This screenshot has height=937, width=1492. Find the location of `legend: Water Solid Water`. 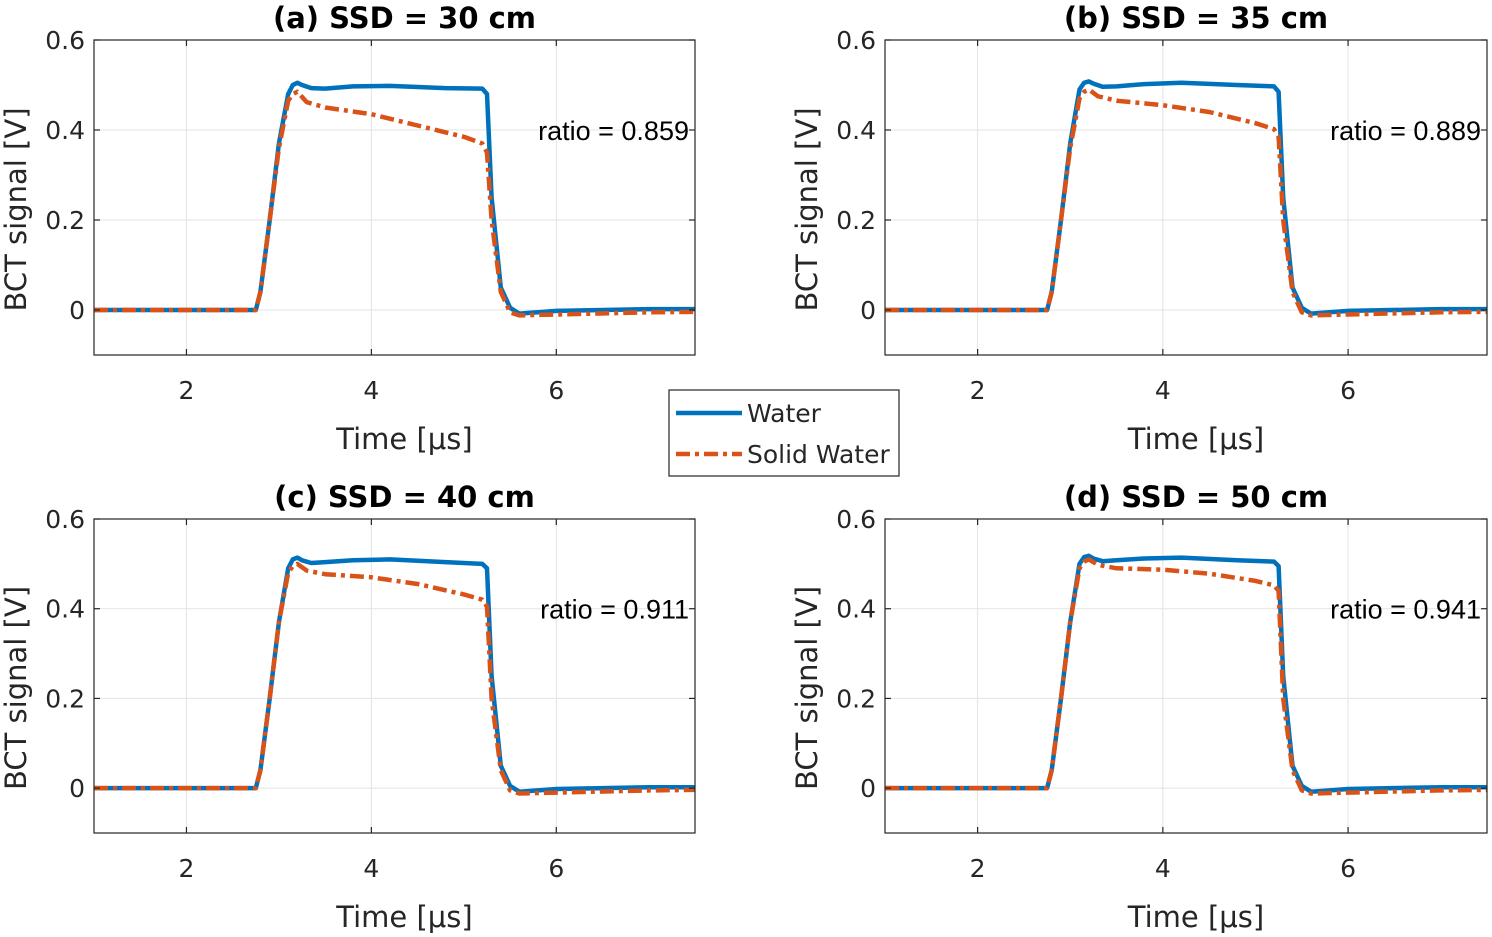

legend: Water Solid Water is located at coordinates (784, 433).